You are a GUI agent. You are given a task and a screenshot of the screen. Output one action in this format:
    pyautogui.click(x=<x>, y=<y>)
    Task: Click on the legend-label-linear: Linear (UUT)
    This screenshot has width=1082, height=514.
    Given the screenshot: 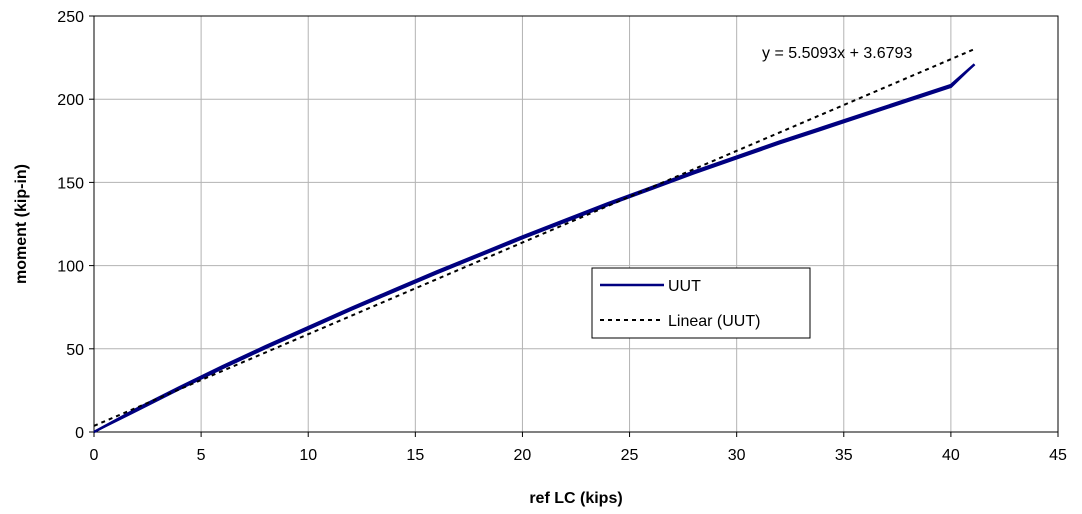 What is the action you would take?
    pyautogui.click(x=714, y=321)
    